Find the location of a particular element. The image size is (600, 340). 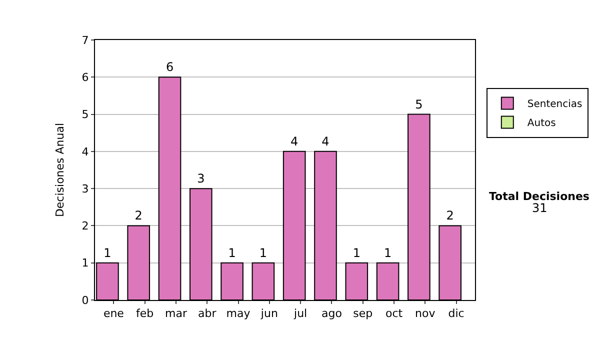

y-tick-label: 3 is located at coordinates (85, 189).